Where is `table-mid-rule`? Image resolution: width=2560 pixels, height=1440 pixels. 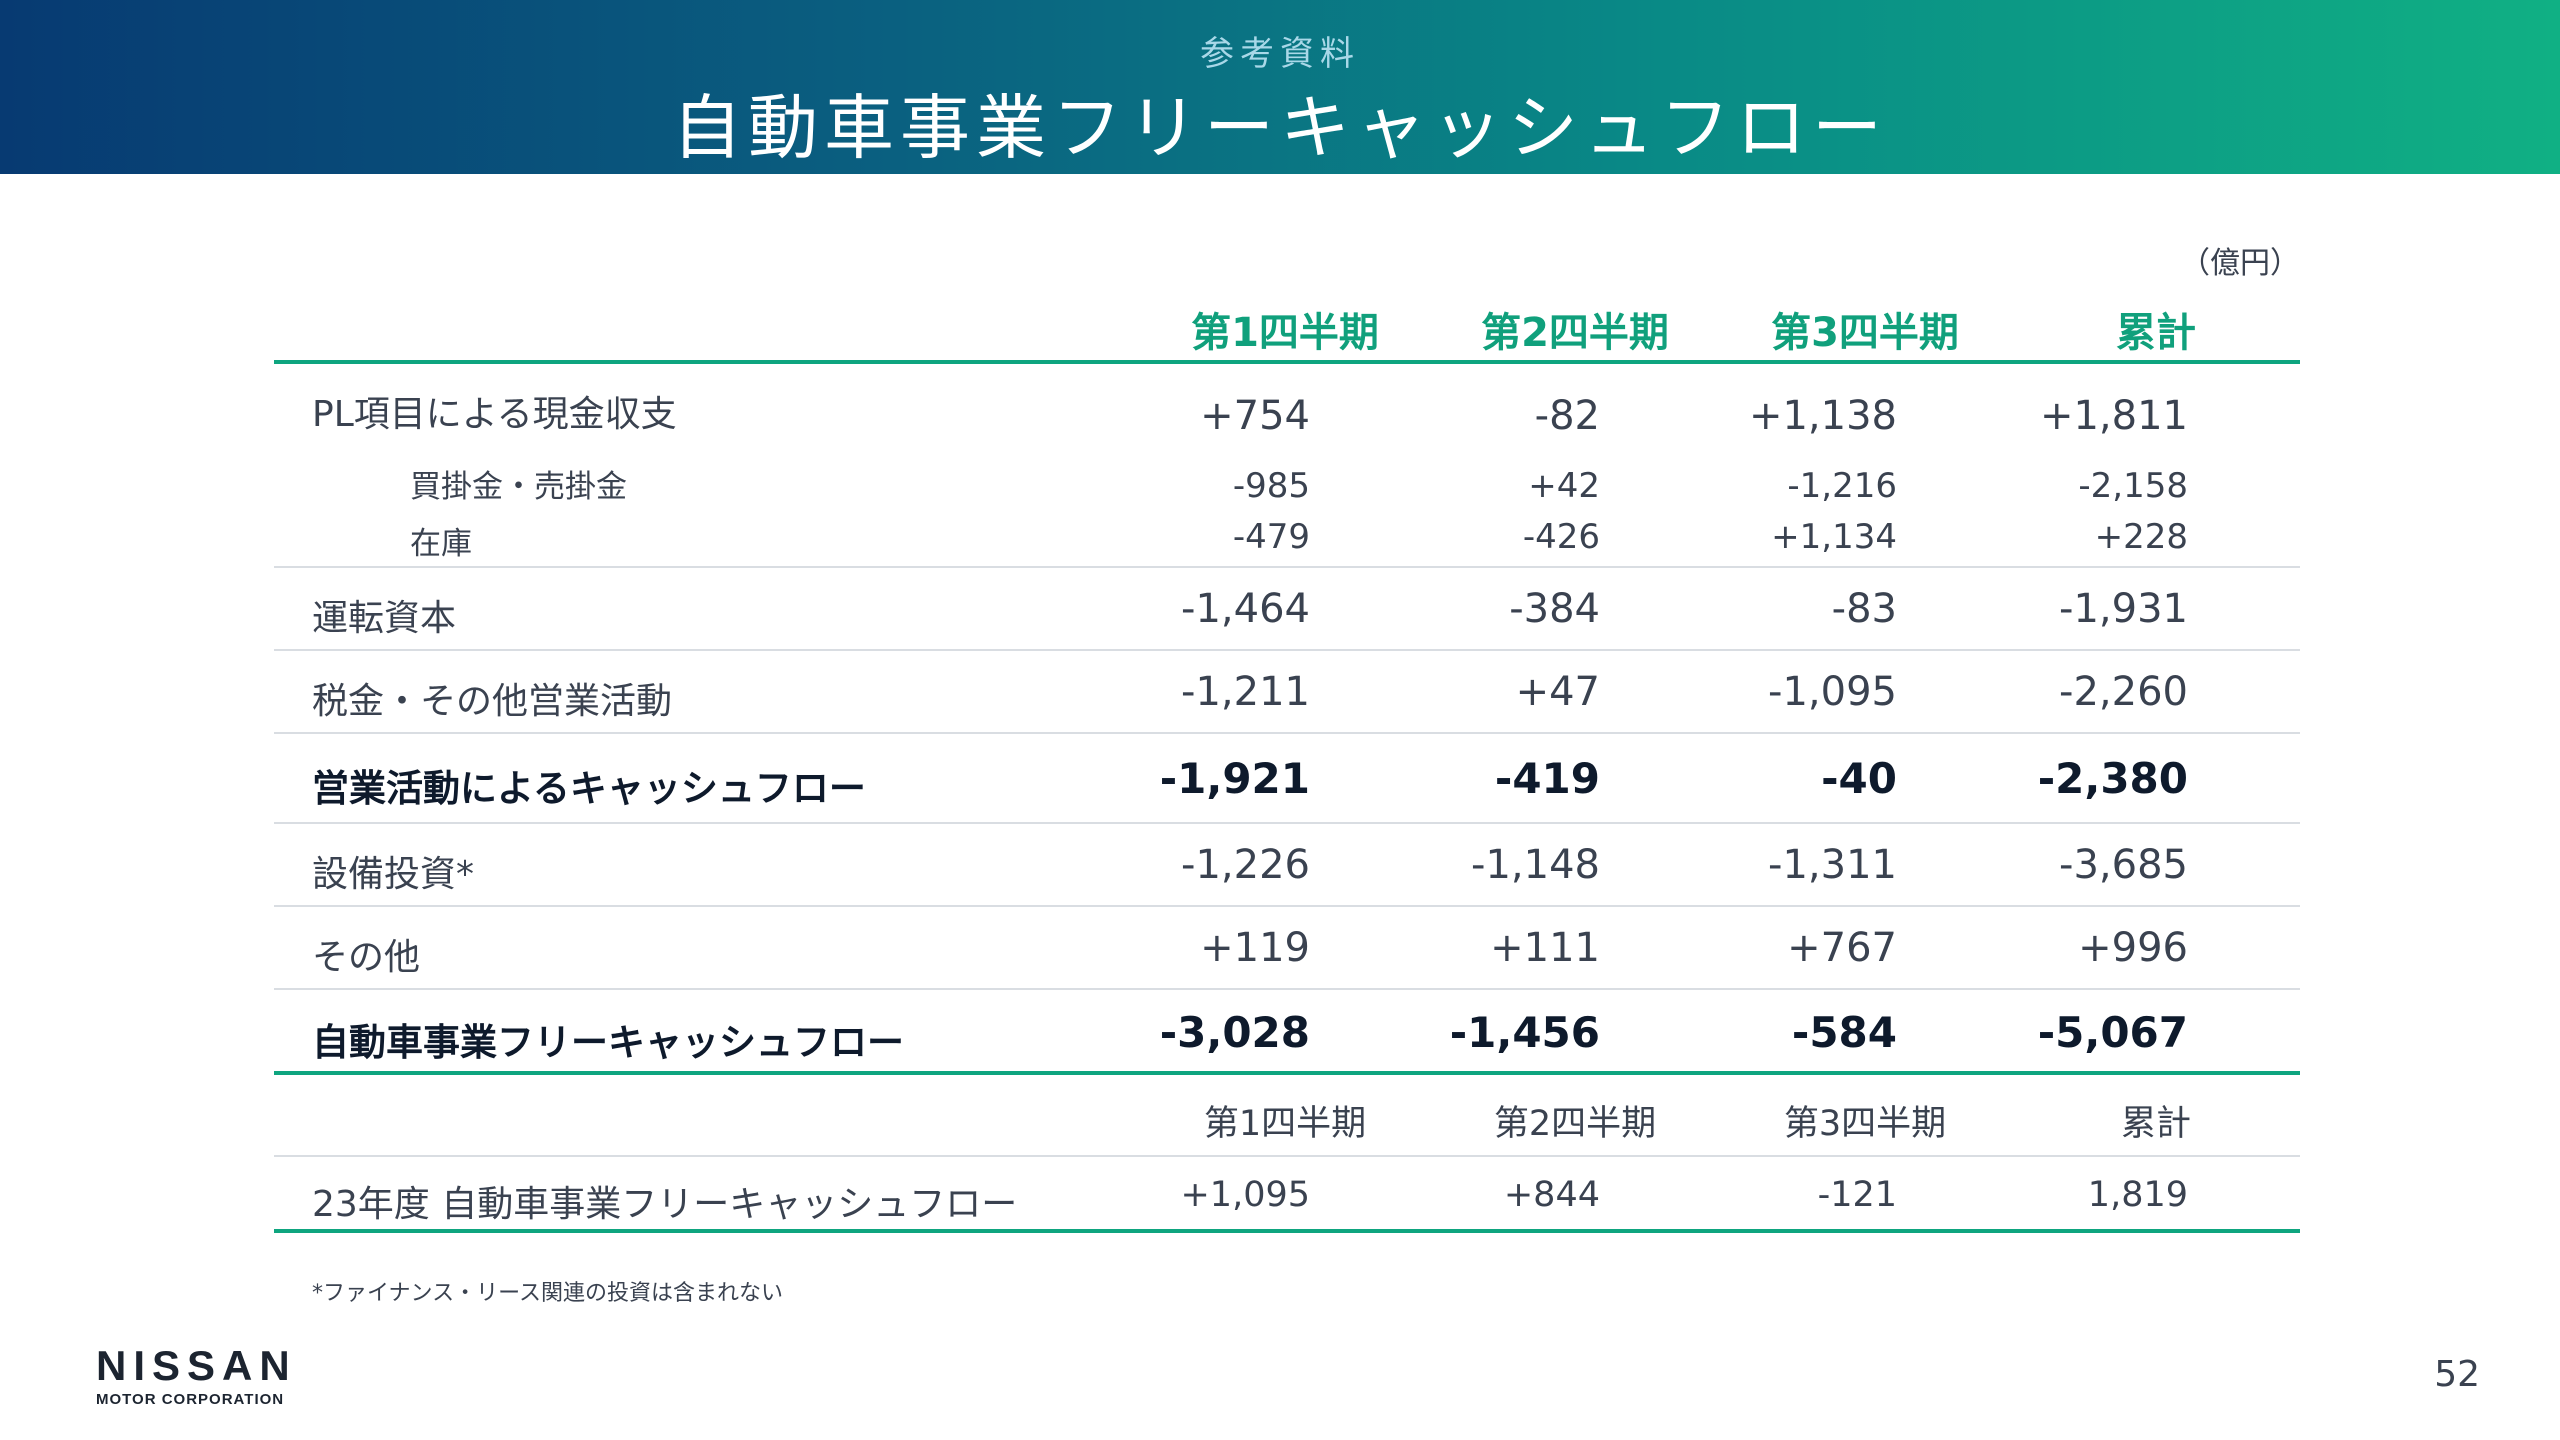
table-mid-rule is located at coordinates (1287, 1073).